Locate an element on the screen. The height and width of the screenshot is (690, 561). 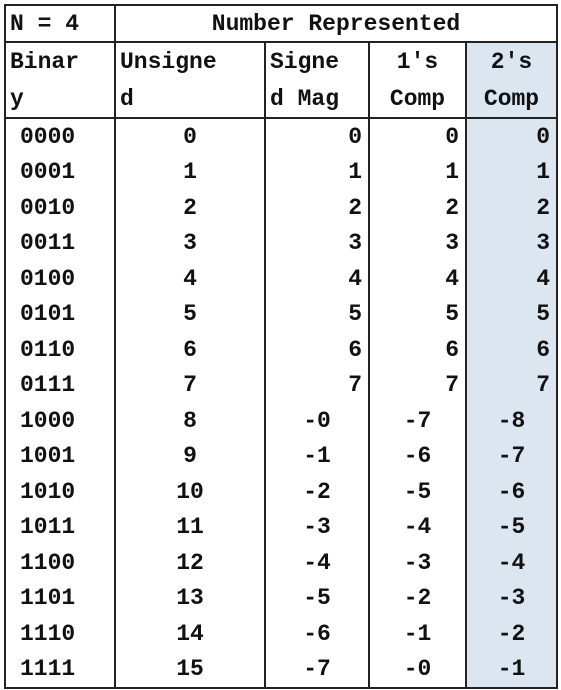
header-ones-comp-line1: 1's is located at coordinates (417, 60).